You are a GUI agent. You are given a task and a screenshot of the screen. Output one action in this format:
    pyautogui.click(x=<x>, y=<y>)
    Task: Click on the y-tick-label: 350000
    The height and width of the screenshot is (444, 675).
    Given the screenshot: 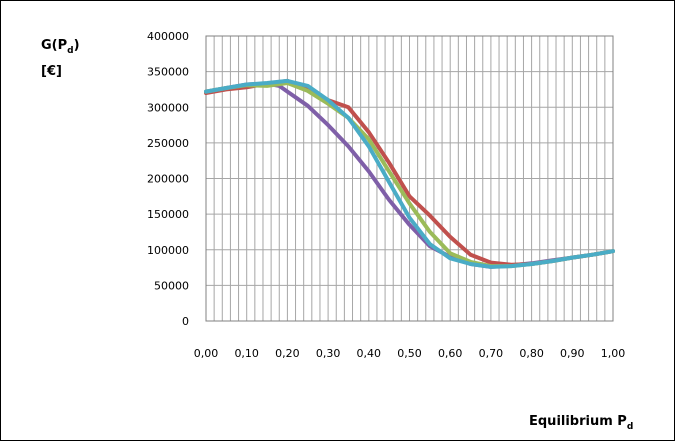 What is the action you would take?
    pyautogui.click(x=168, y=72)
    